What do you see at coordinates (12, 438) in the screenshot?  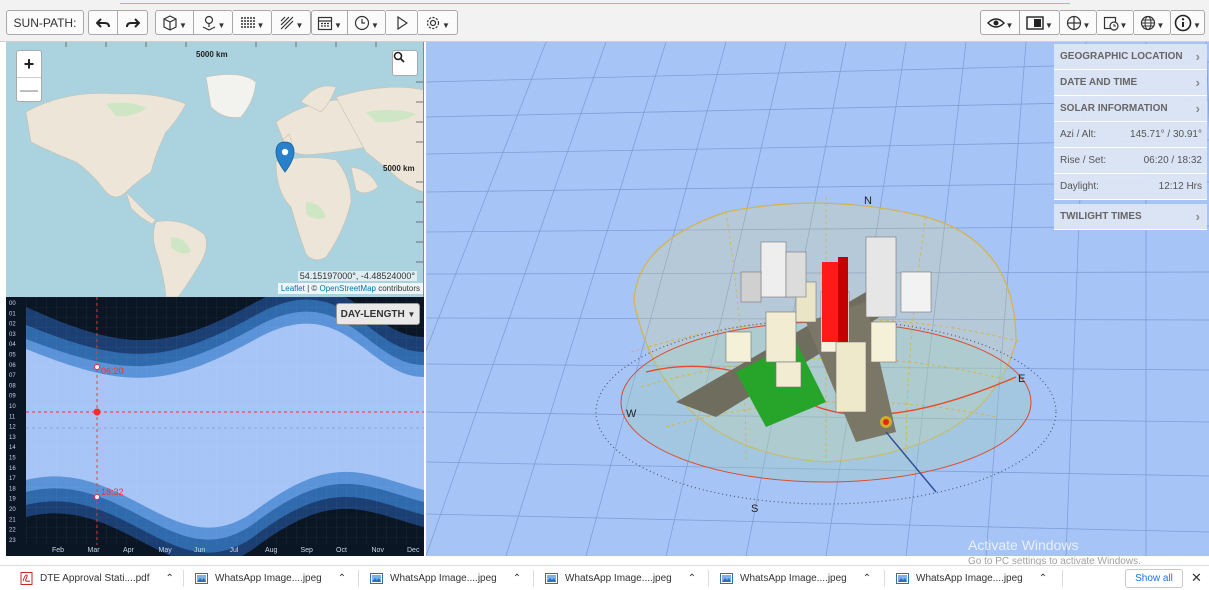 I see `hour-tick-label: 13` at bounding box center [12, 438].